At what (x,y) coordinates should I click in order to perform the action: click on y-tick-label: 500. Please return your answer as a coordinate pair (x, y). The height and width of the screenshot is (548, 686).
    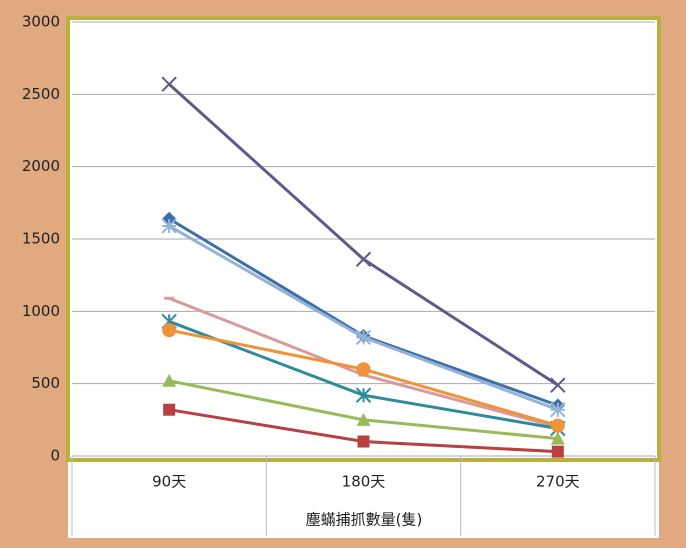
    Looking at the image, I should click on (45, 383).